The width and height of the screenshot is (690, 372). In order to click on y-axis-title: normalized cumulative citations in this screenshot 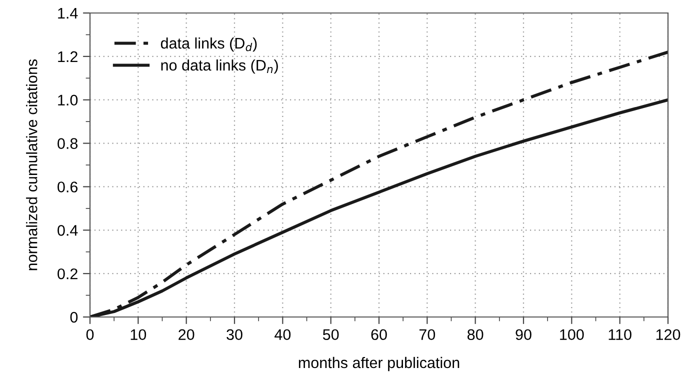, I will do `click(32, 164)`.